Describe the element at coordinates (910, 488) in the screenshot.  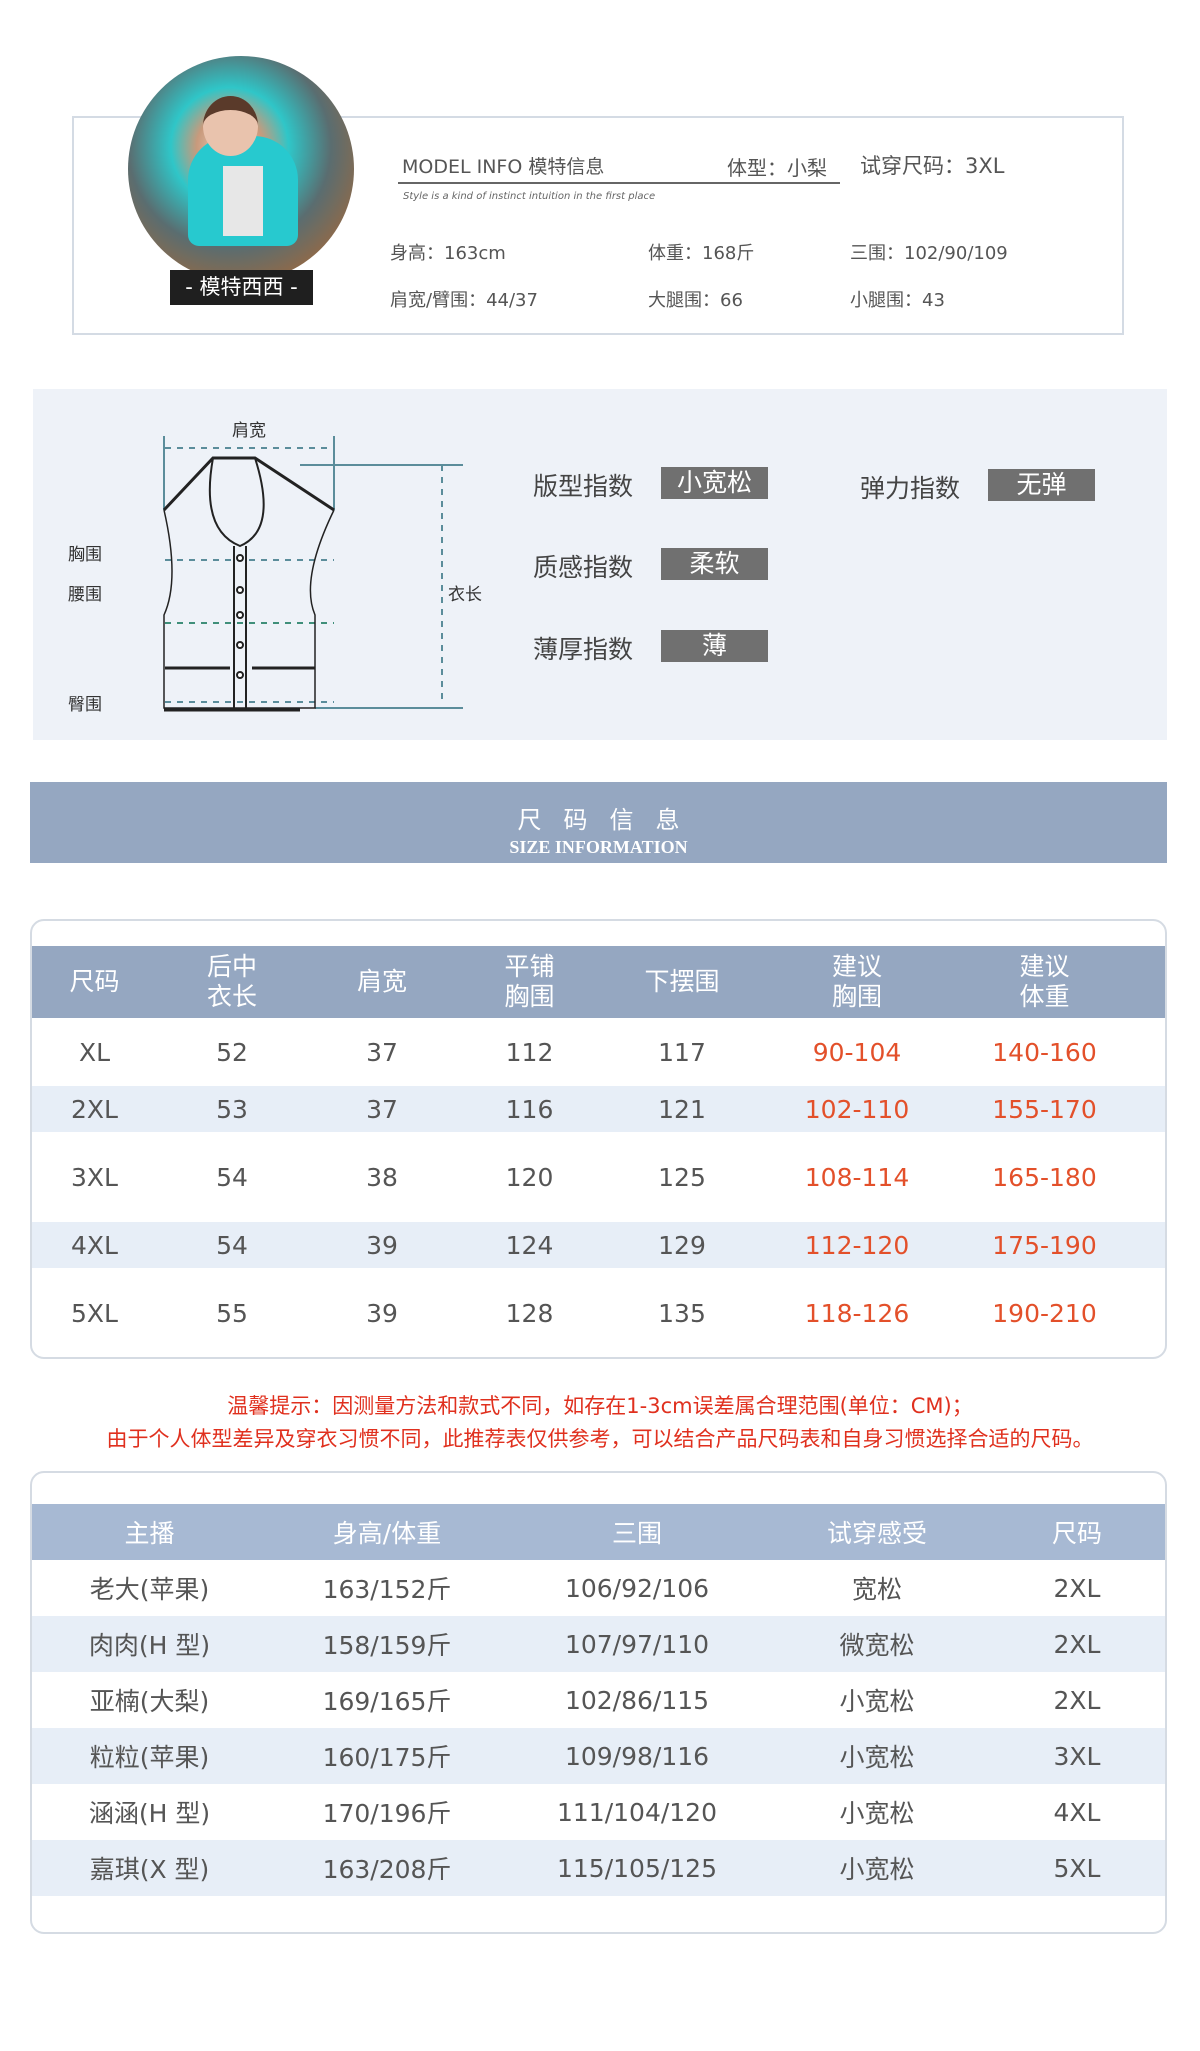
I see `stretch-index-label: 弹力指数` at that location.